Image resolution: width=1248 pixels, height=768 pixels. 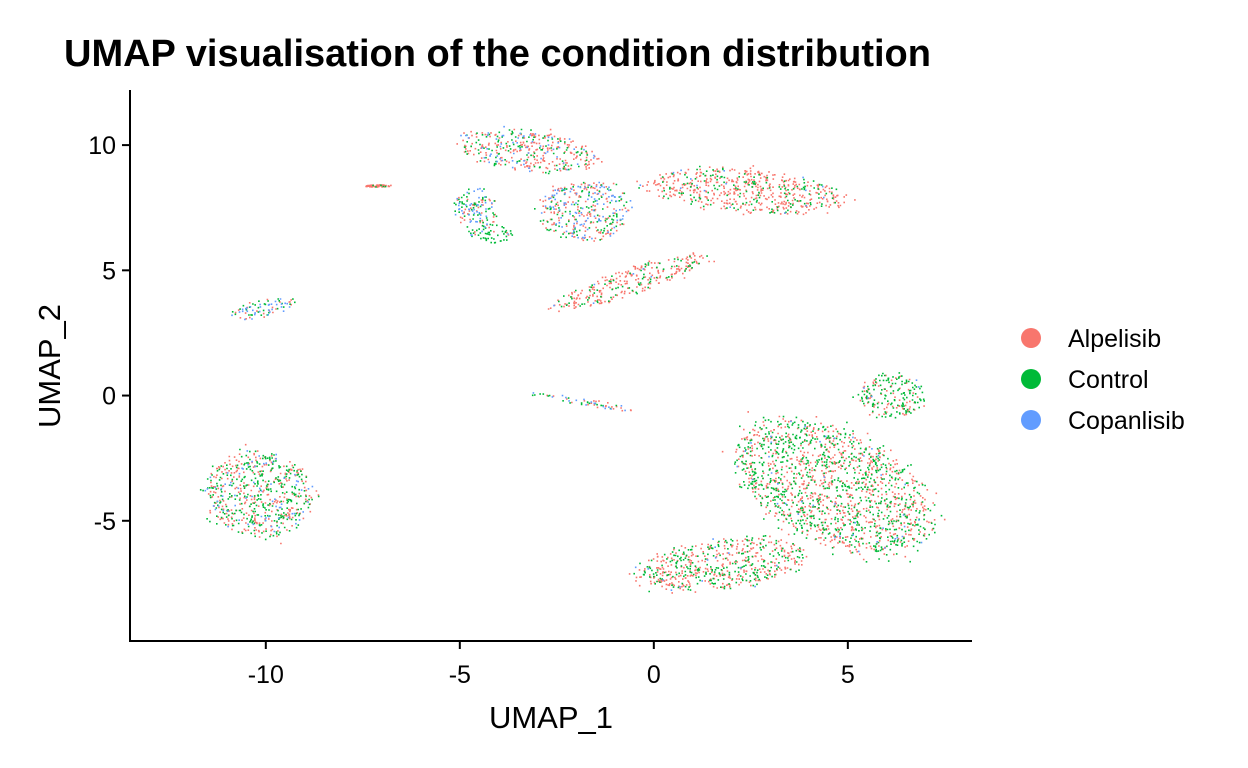 What do you see at coordinates (1108, 380) in the screenshot?
I see `legend-label-control: Control` at bounding box center [1108, 380].